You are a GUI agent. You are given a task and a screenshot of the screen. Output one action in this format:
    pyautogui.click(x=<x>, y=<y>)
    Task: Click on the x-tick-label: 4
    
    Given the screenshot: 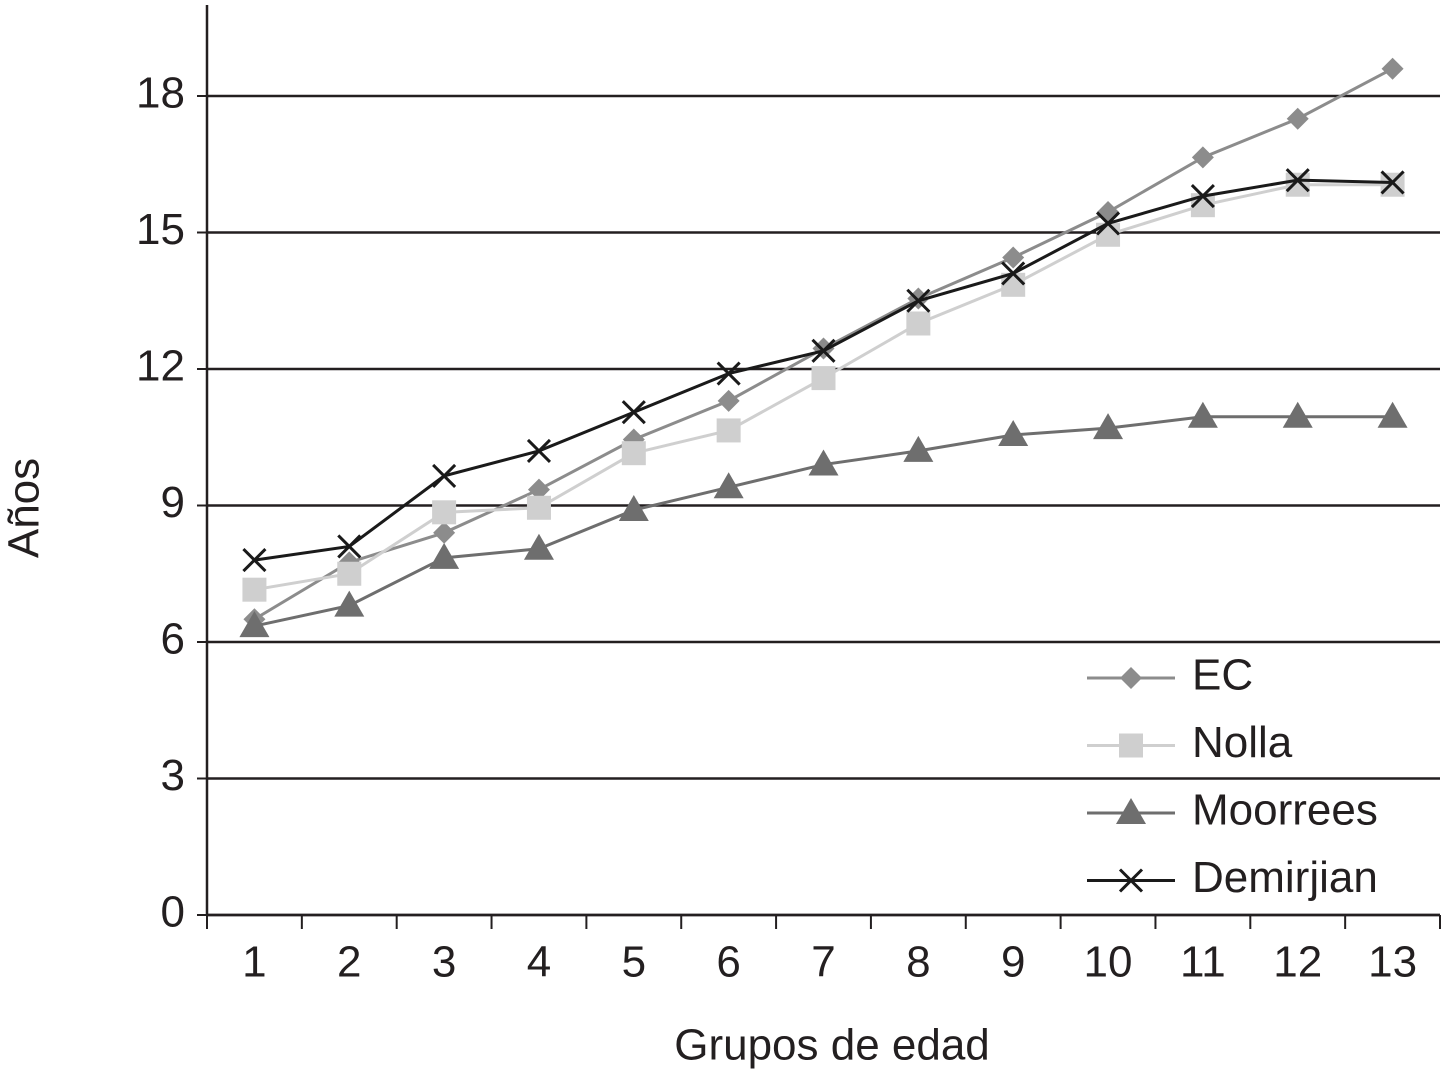 What is the action you would take?
    pyautogui.click(x=539, y=962)
    